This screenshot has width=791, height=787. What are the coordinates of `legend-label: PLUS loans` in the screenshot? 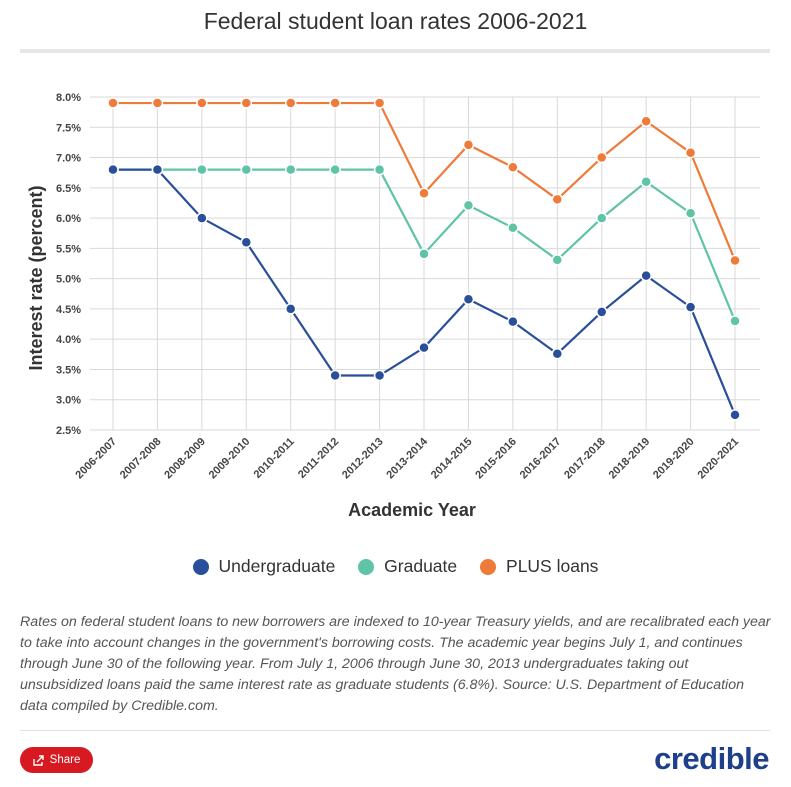 It's located at (552, 566).